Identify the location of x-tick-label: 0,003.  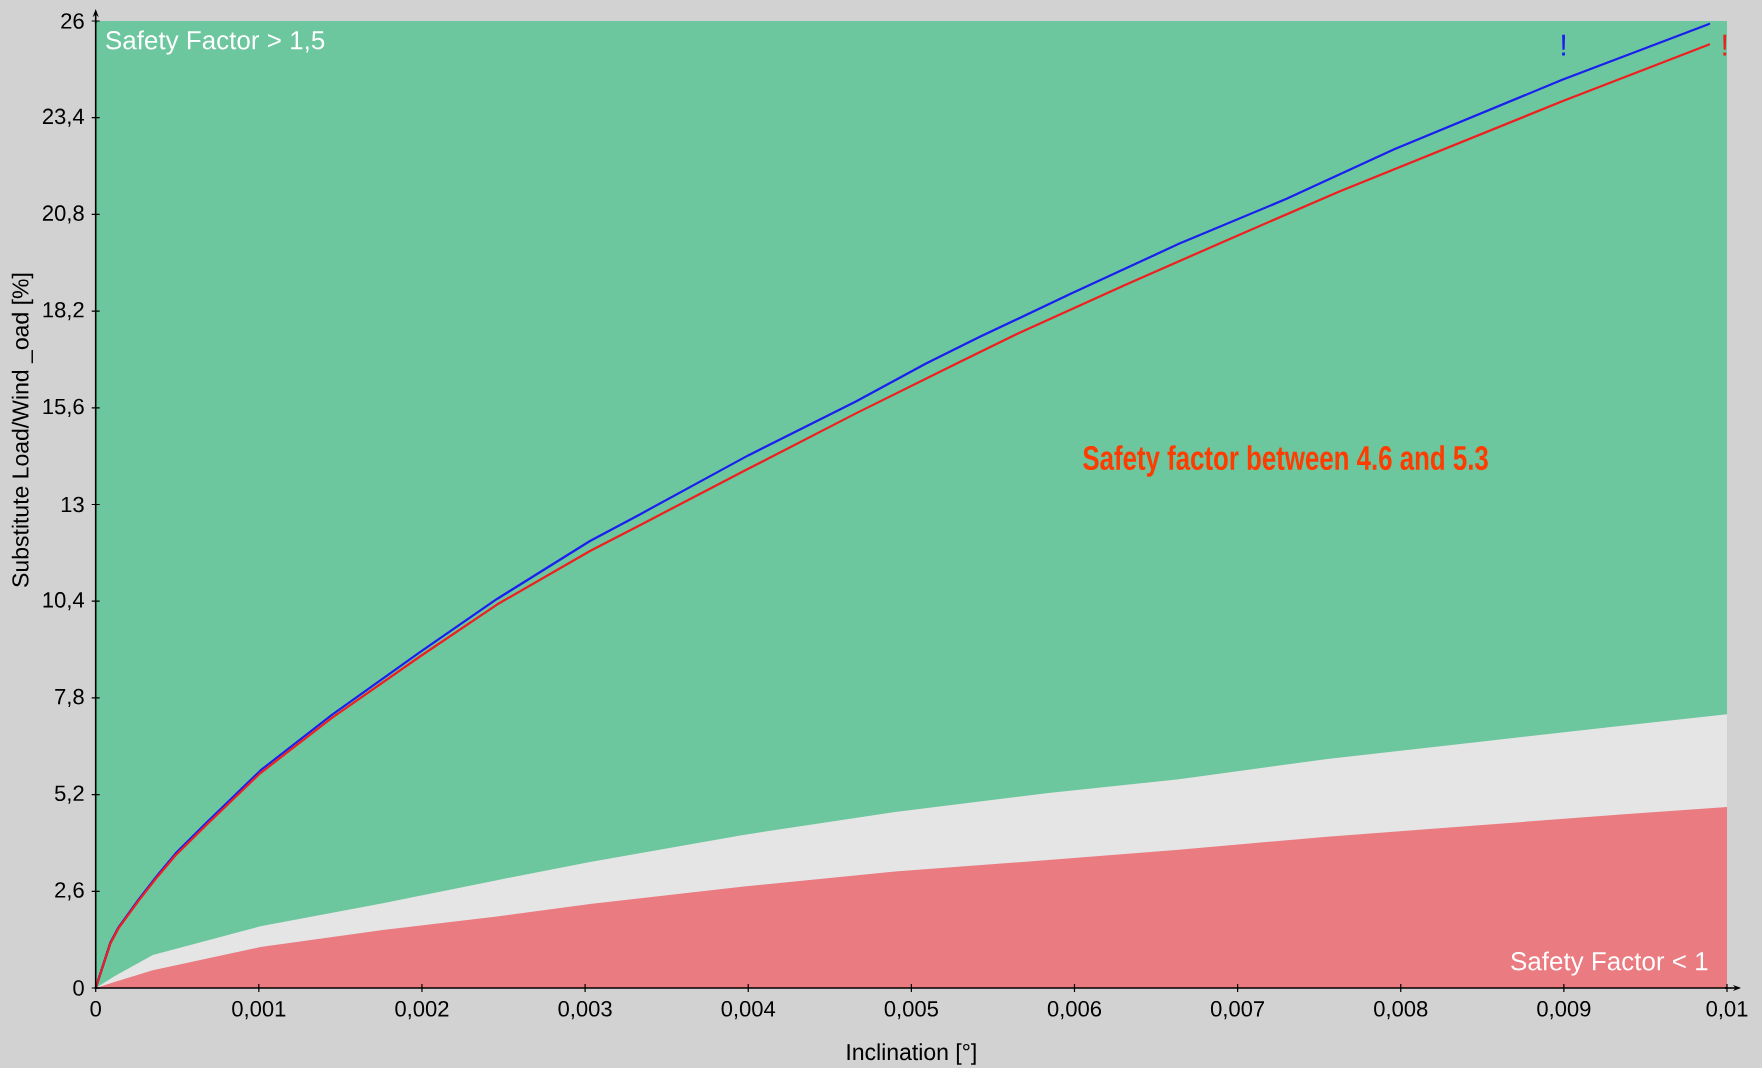
(585, 1010).